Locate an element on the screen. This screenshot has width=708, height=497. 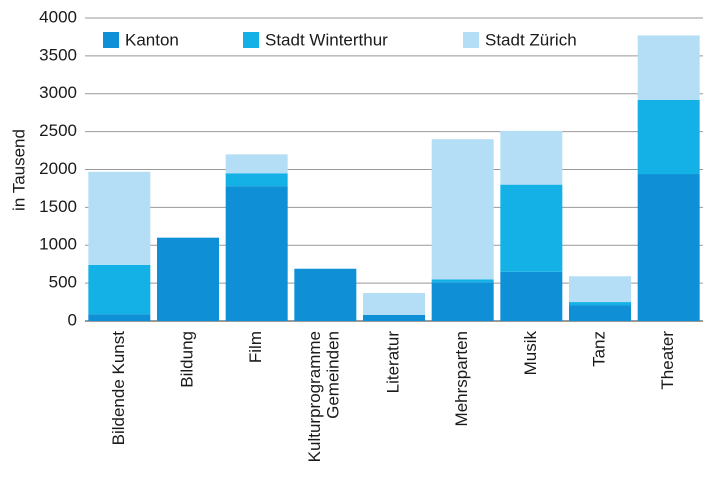
y-tick-label: 500 is located at coordinates (63, 282).